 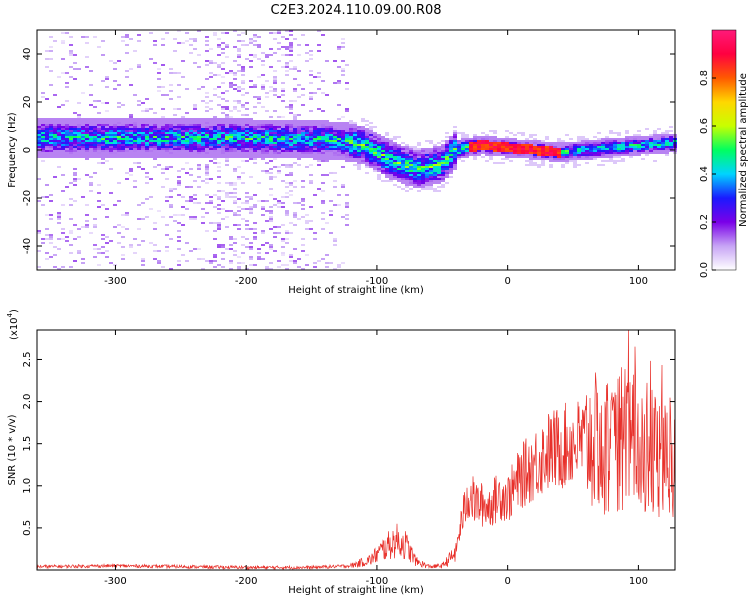 What do you see at coordinates (27, 444) in the screenshot?
I see `y-tick-label: 1.5` at bounding box center [27, 444].